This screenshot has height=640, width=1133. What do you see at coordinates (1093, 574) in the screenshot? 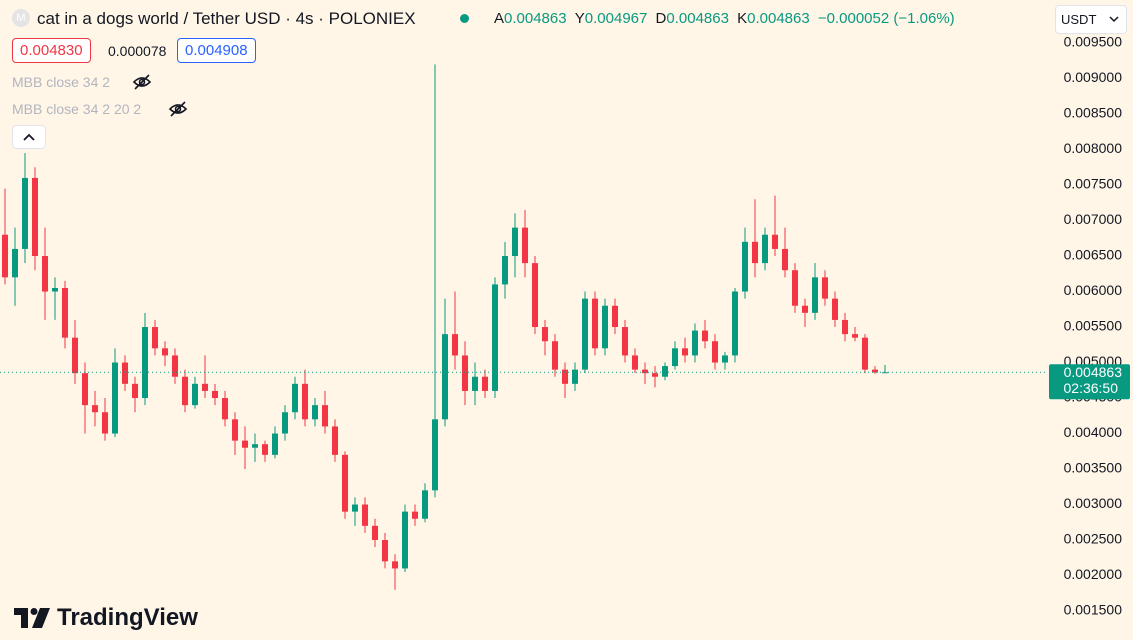
I see `y-tick-label: 0.002000` at bounding box center [1093, 574].